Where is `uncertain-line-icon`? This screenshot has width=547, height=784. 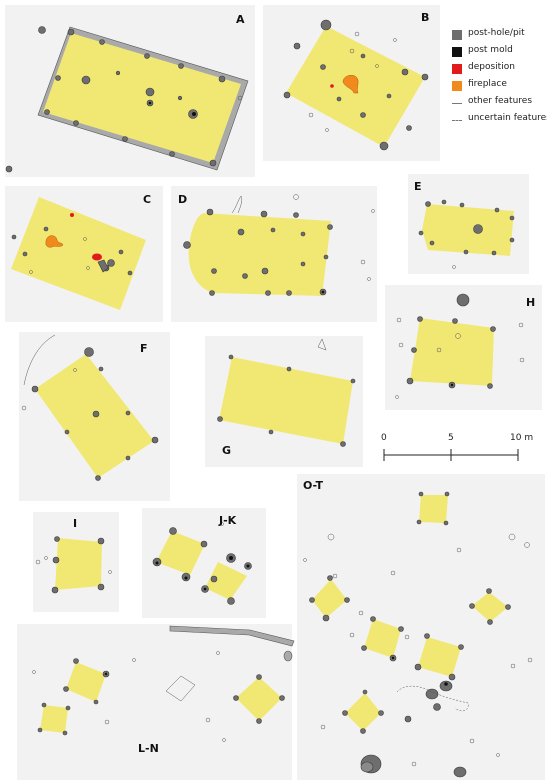 uncertain-line-icon is located at coordinates (457, 120).